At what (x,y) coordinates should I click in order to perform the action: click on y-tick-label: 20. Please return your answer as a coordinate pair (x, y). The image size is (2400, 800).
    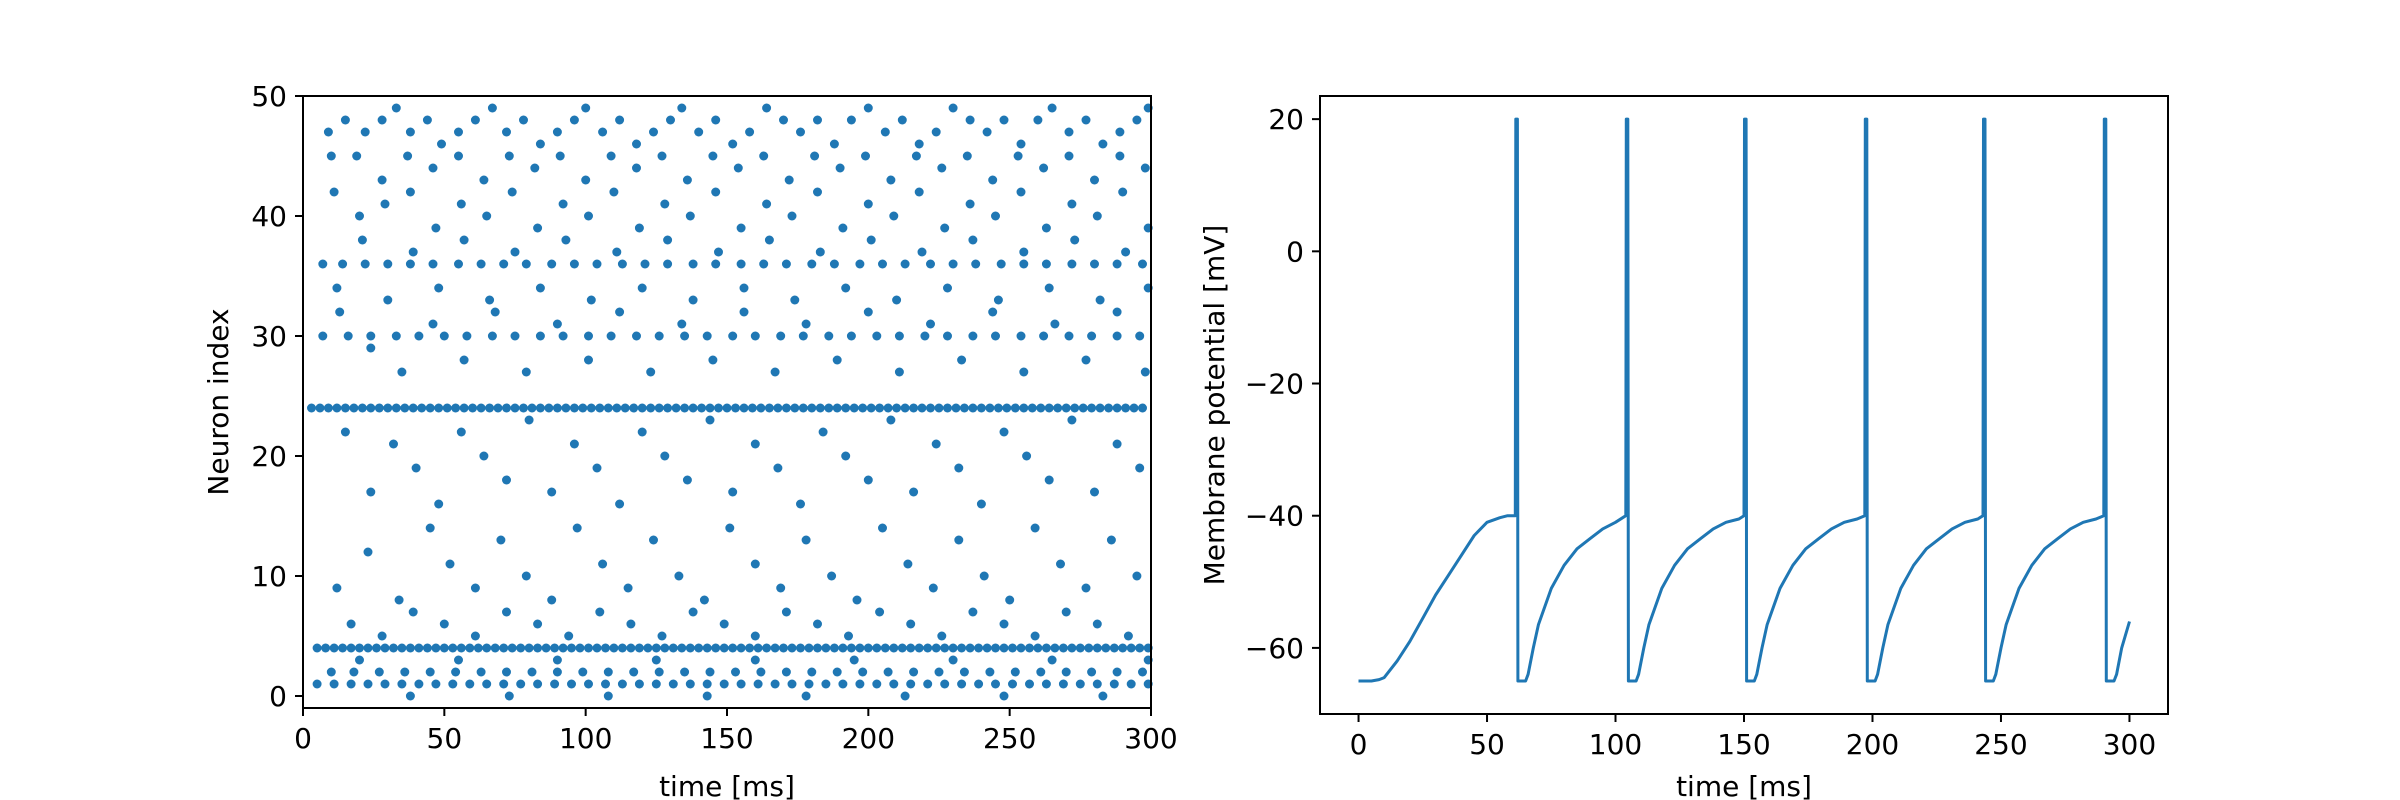
    Looking at the image, I should click on (1286, 119).